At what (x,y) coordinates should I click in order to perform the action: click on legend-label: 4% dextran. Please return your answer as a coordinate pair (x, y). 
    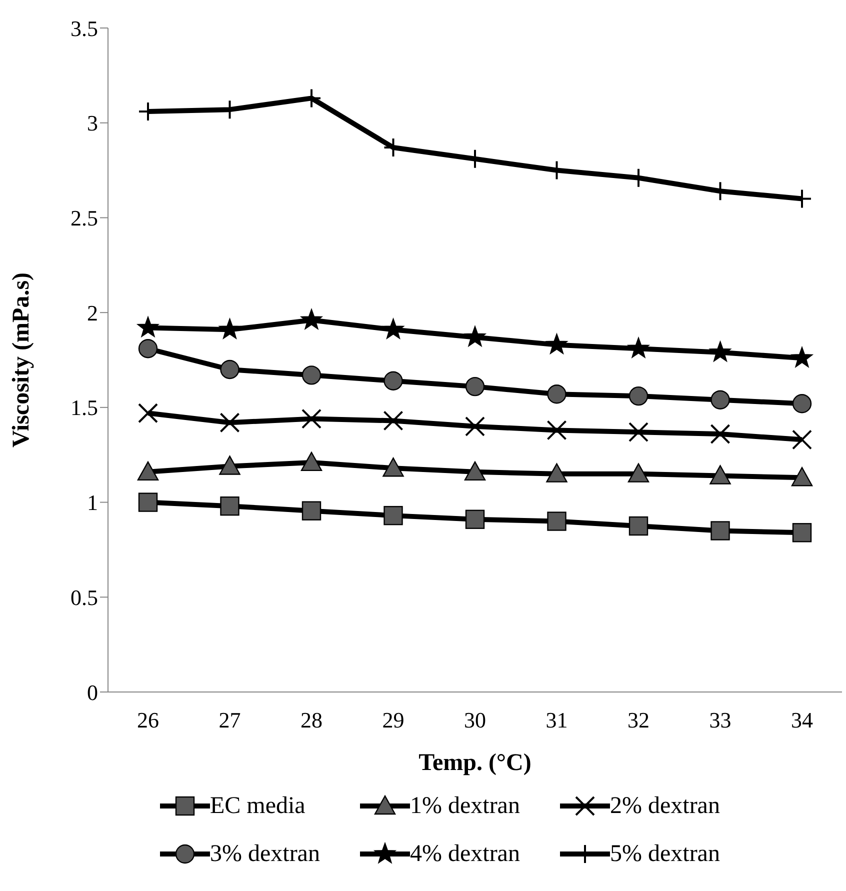
    Looking at the image, I should click on (465, 854).